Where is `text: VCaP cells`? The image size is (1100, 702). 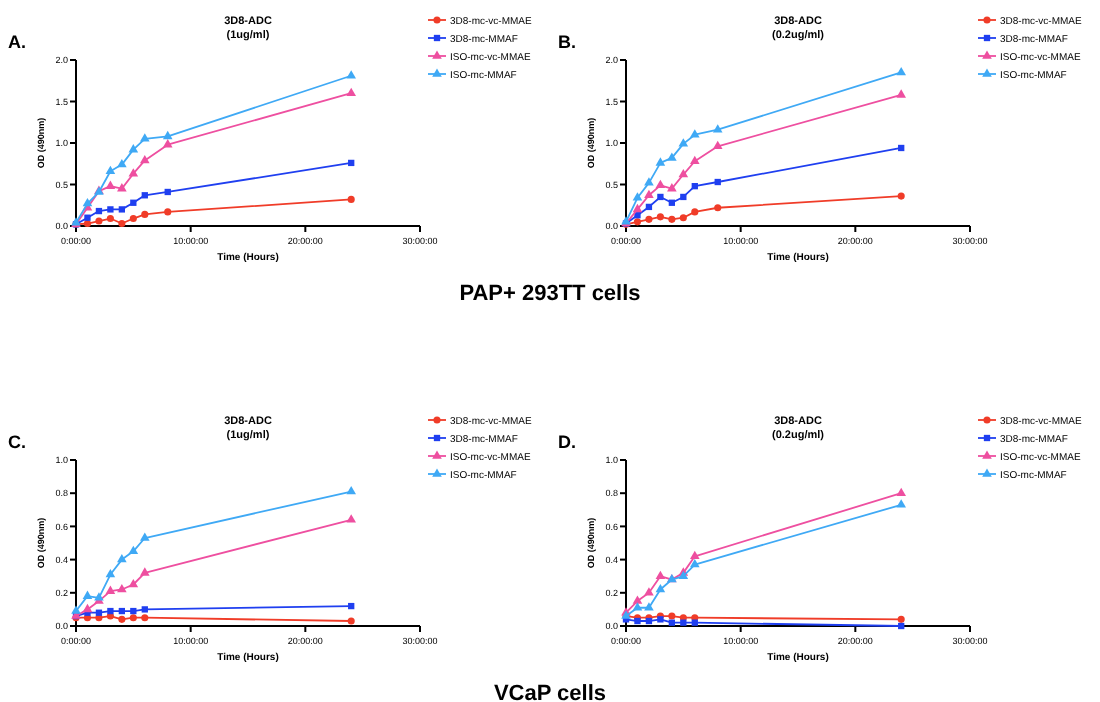 text: VCaP cells is located at coordinates (550, 692).